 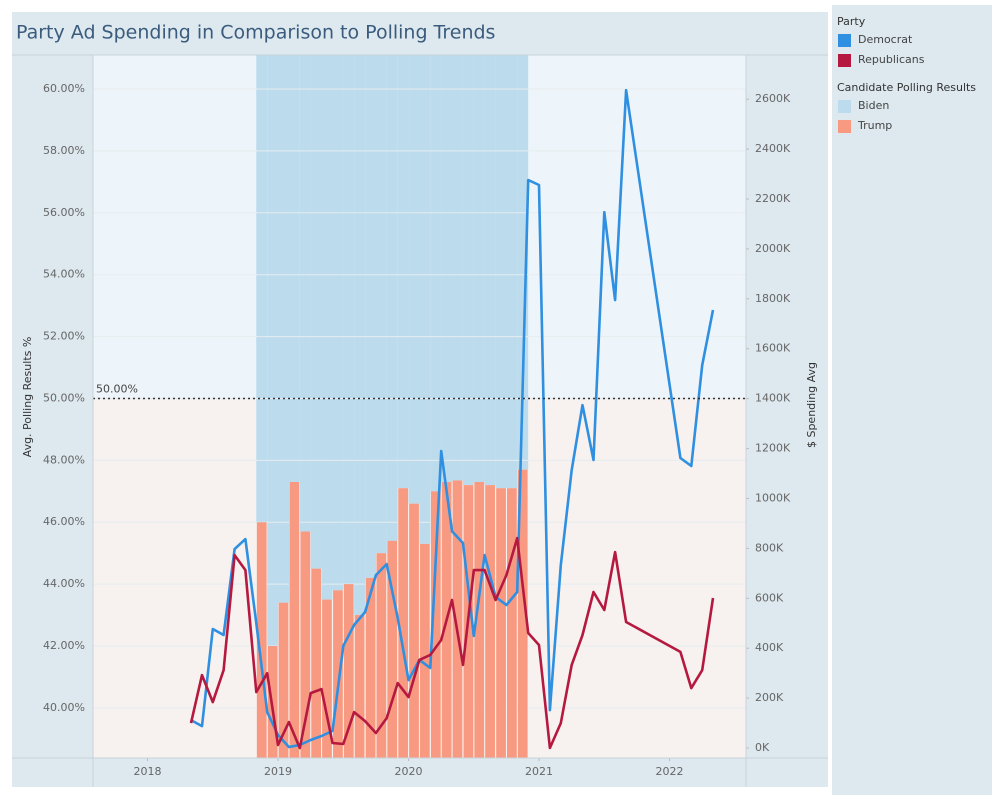 What do you see at coordinates (769, 647) in the screenshot?
I see `y2-tick-label: 400K` at bounding box center [769, 647].